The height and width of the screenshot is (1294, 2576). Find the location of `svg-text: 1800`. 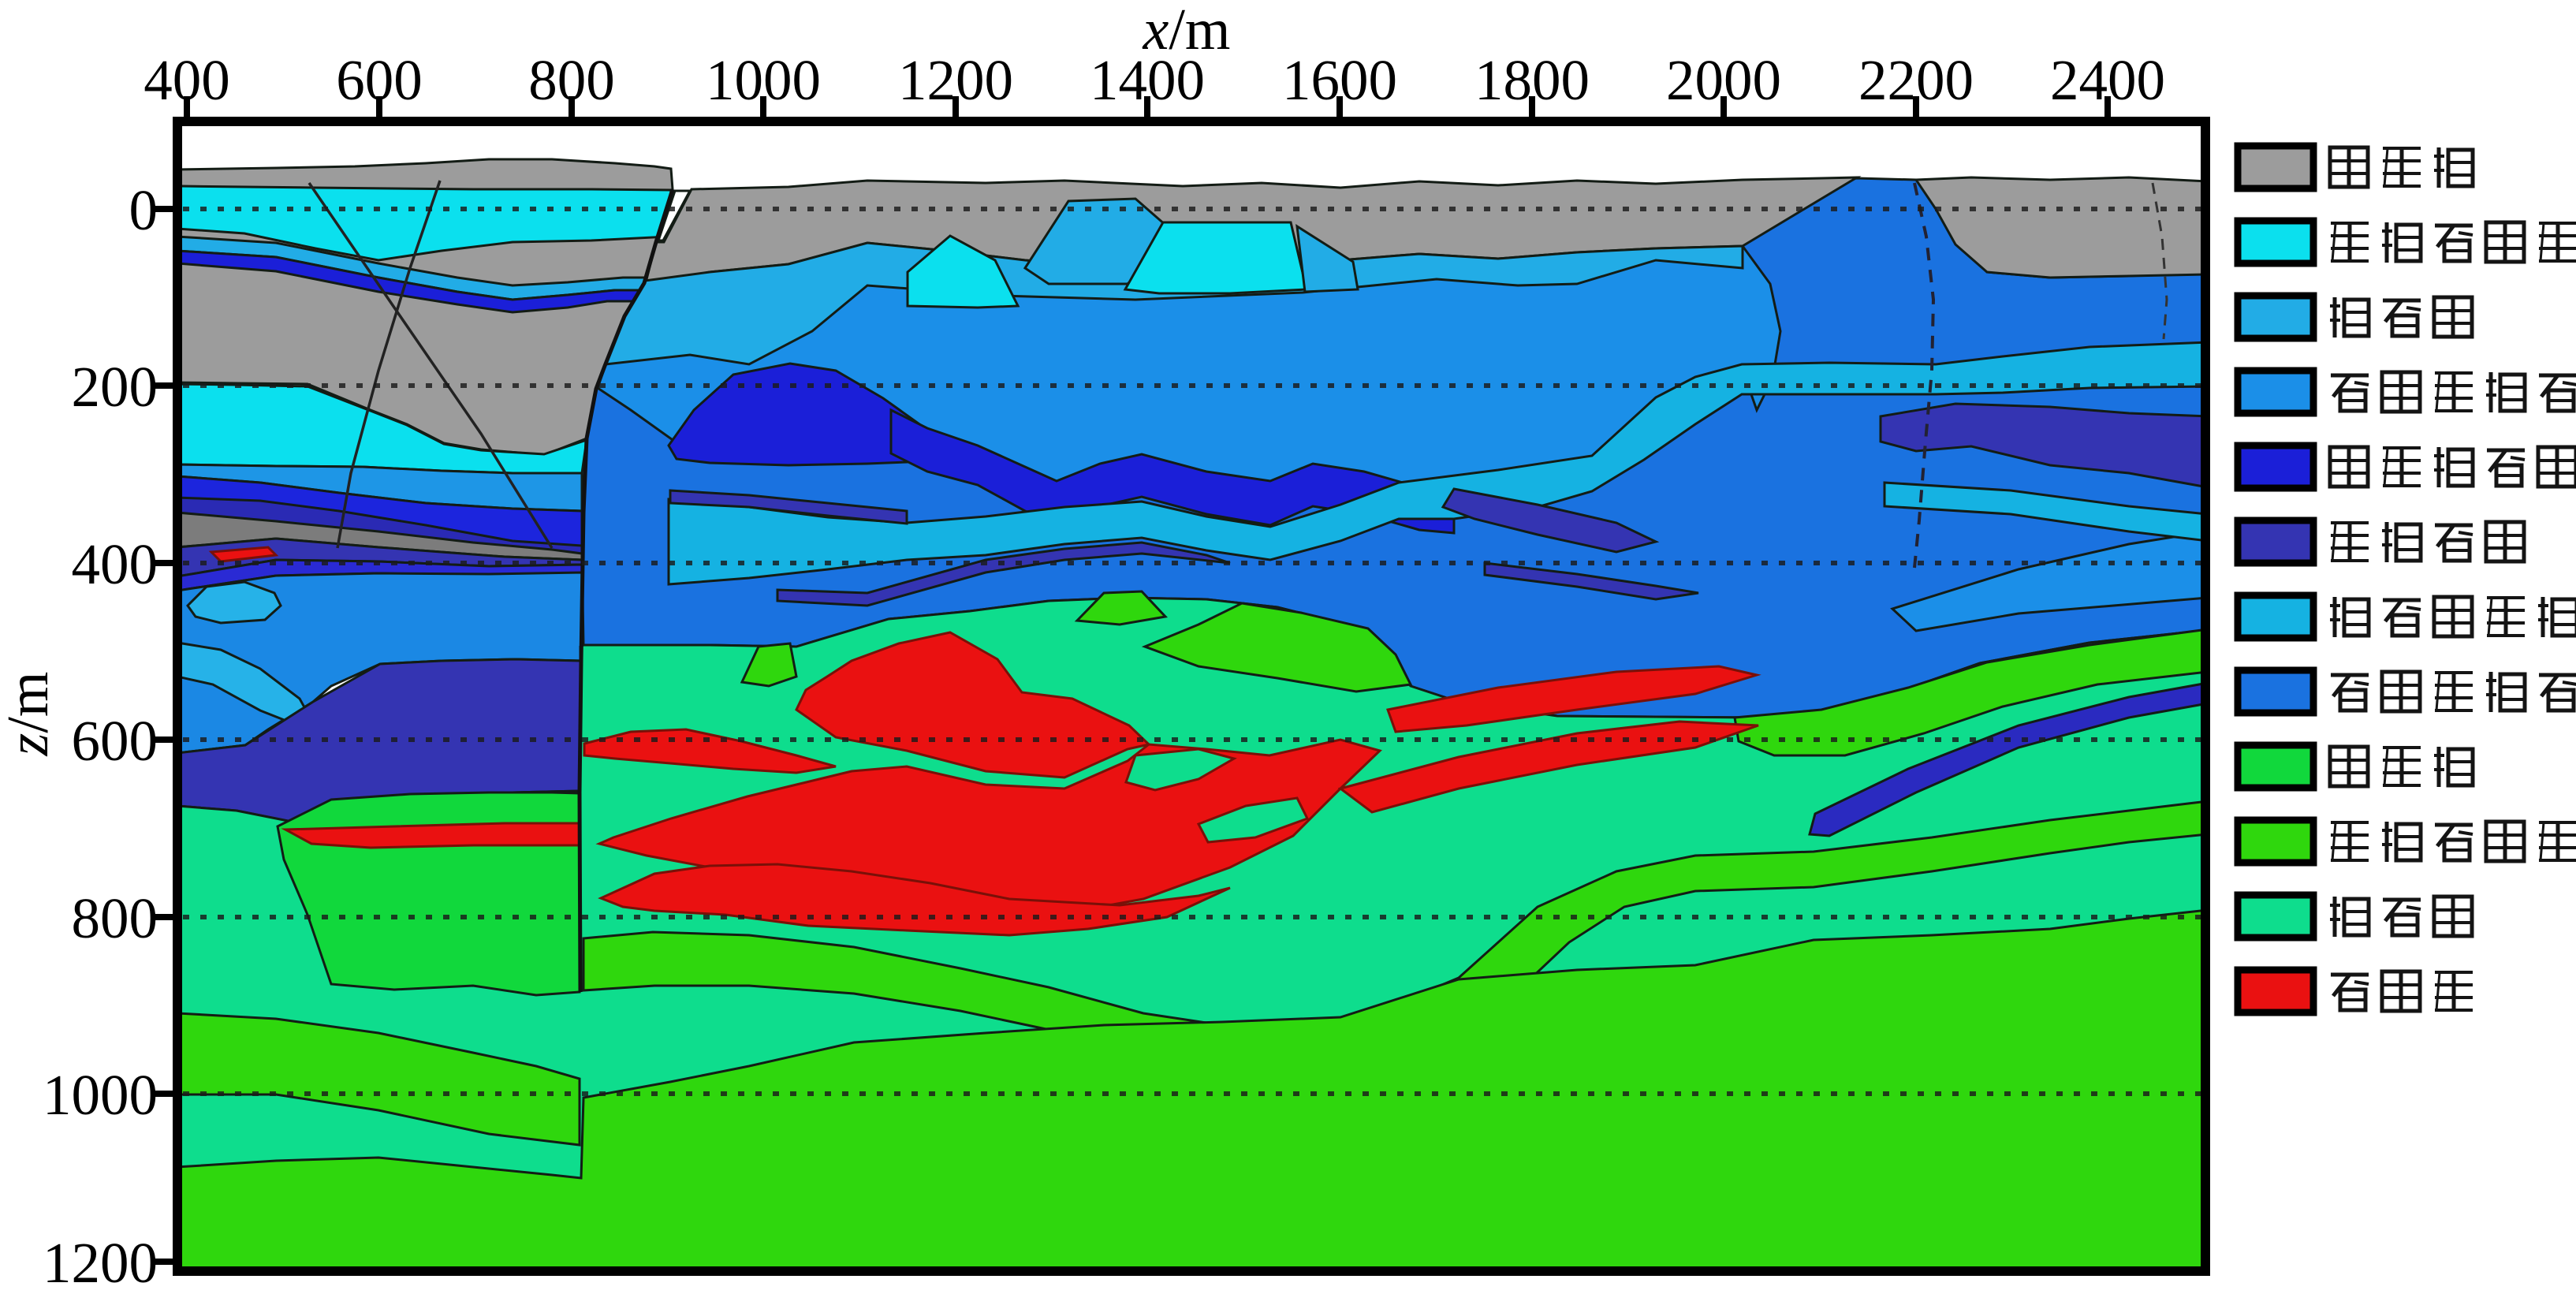

svg-text: 1800 is located at coordinates (1532, 80).